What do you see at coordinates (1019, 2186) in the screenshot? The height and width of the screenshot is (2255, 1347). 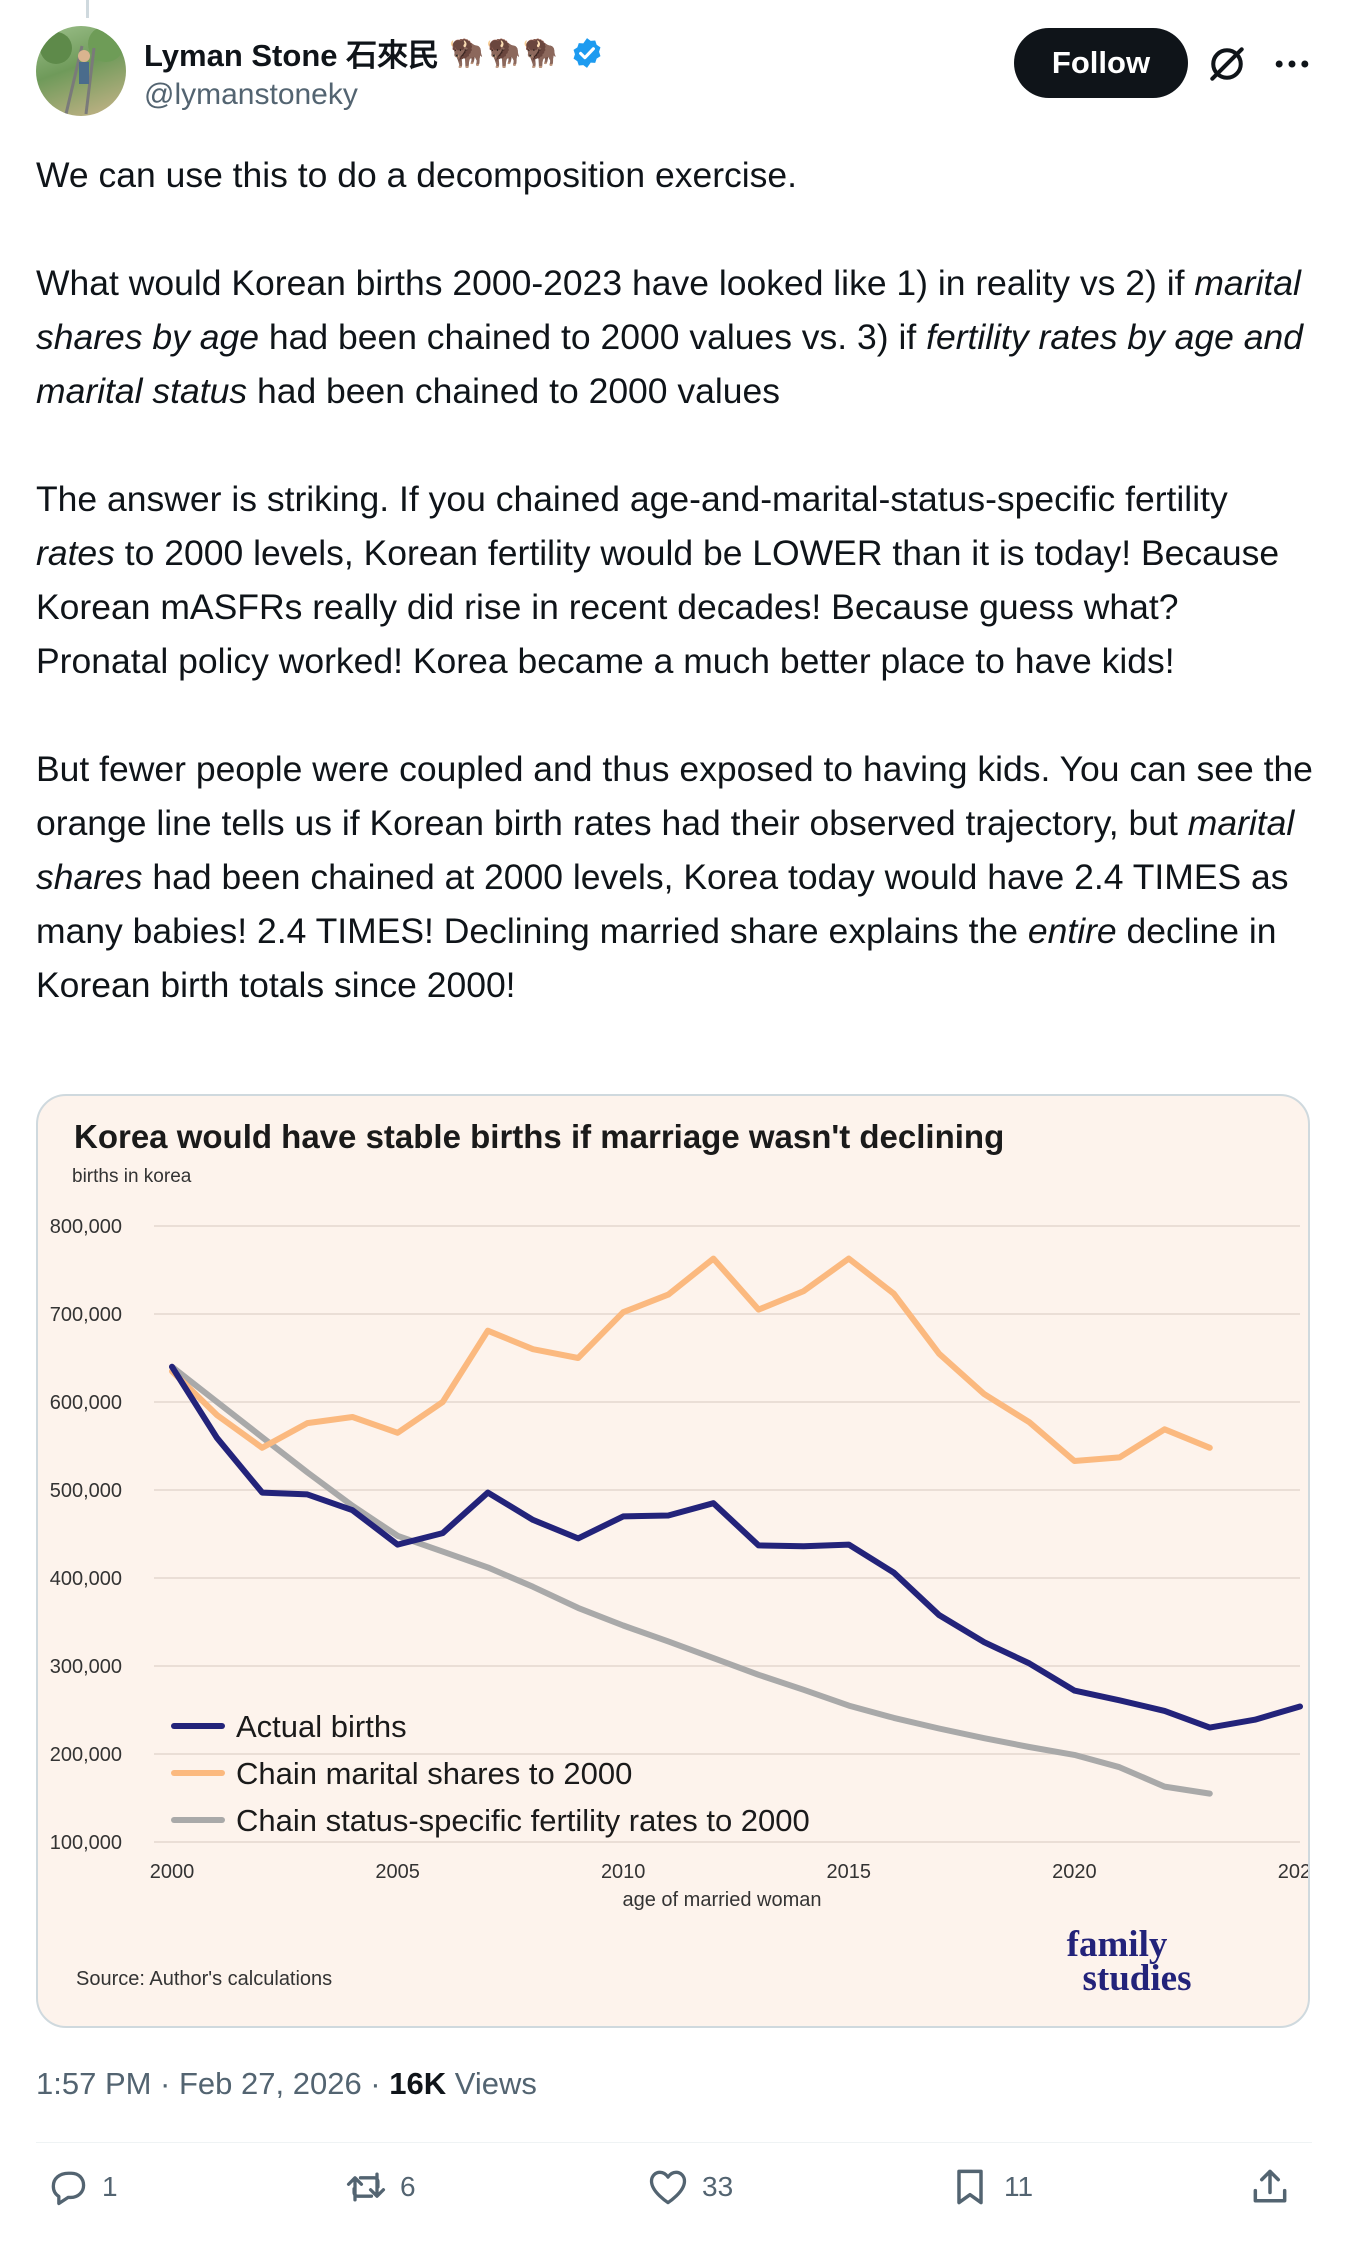 I see `bookmark-count: 11` at bounding box center [1019, 2186].